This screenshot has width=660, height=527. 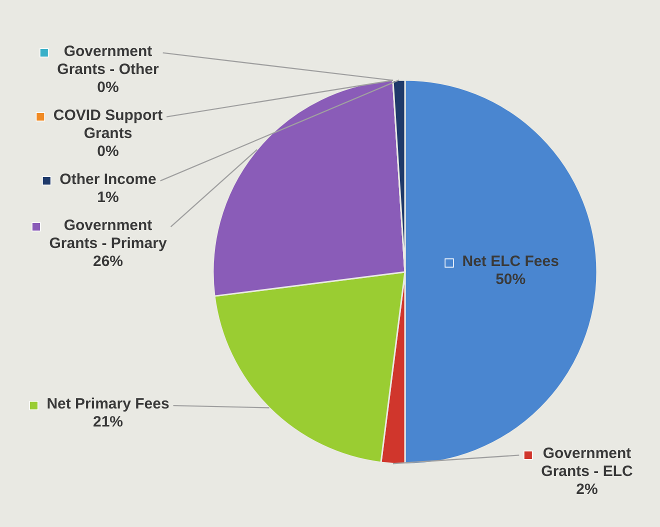 What do you see at coordinates (108, 60) in the screenshot?
I see `legend-label: Government Grants - Other` at bounding box center [108, 60].